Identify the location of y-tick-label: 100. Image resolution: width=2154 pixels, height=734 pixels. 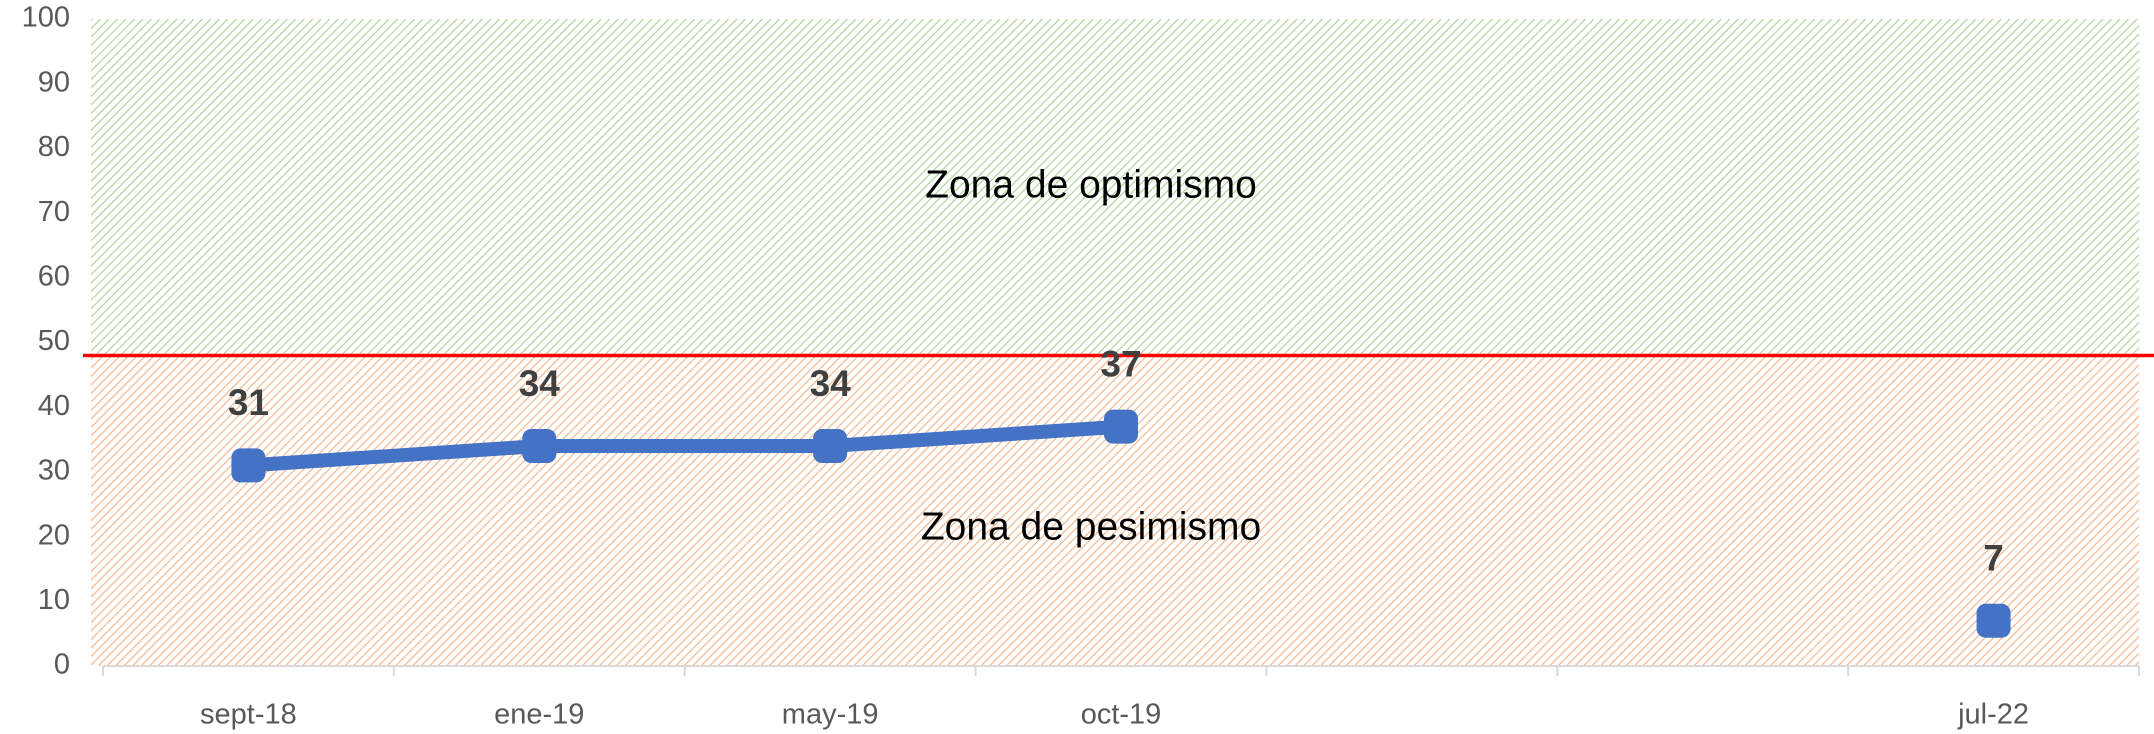
(46, 18).